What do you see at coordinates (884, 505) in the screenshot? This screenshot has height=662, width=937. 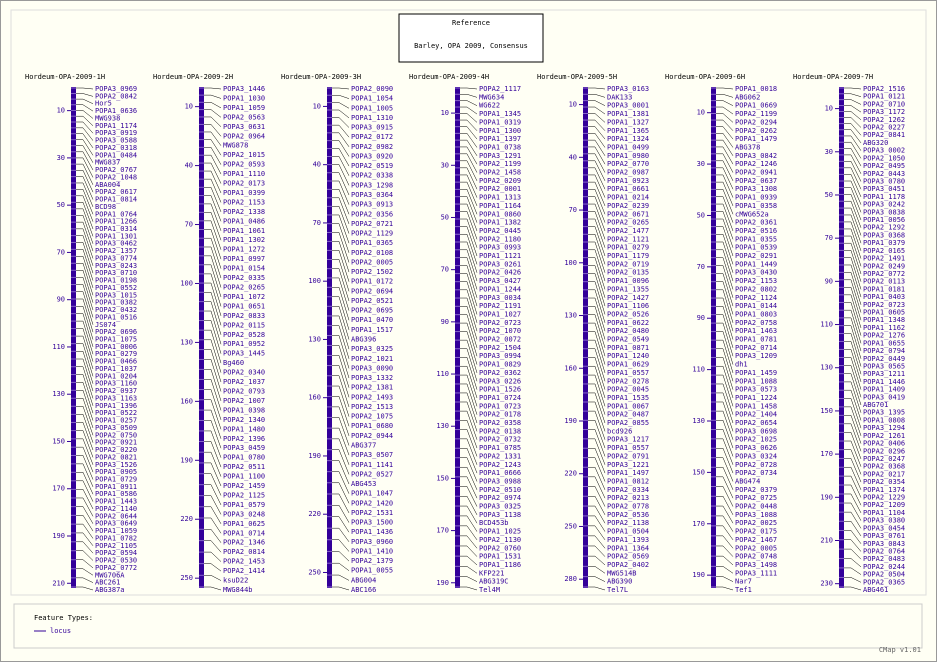 I see `locus-label: POPA2_1209` at bounding box center [884, 505].